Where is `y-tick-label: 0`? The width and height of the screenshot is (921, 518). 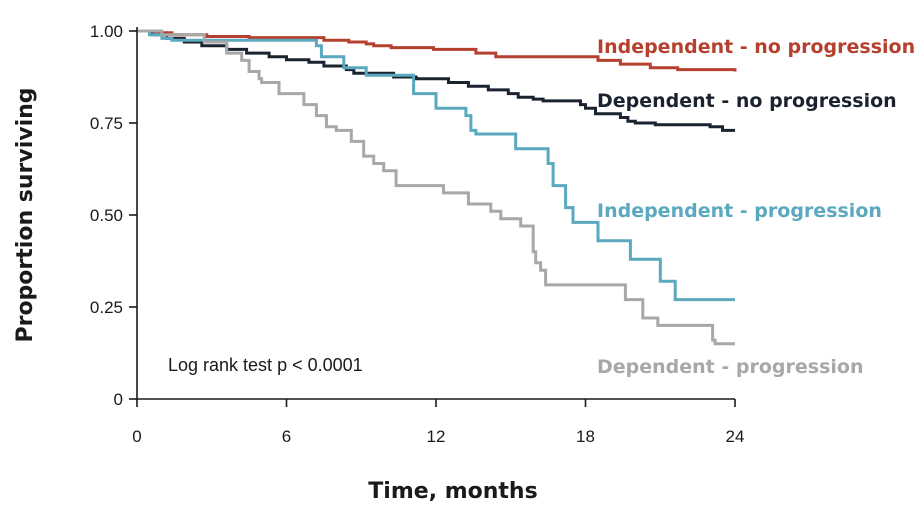
y-tick-label: 0 is located at coordinates (118, 399).